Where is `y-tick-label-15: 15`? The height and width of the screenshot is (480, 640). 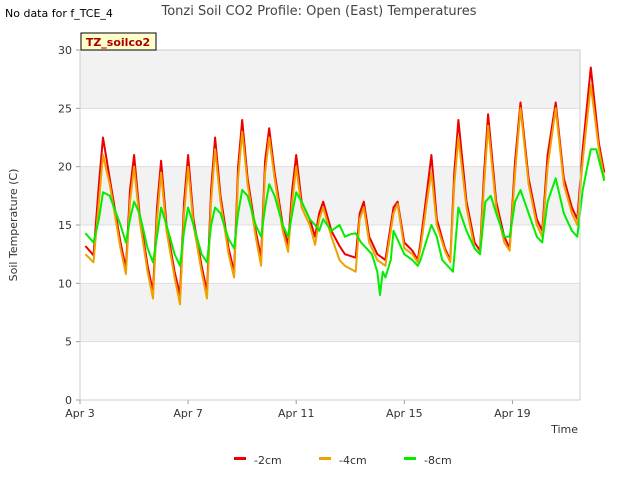
y-tick-label-15: 15 is located at coordinates (65, 225).